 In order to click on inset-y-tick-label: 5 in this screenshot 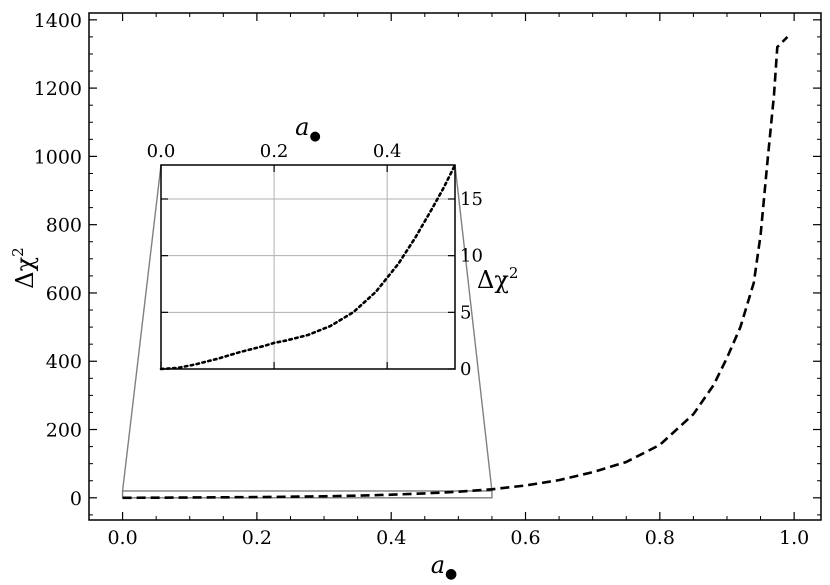, I will do `click(465, 312)`.